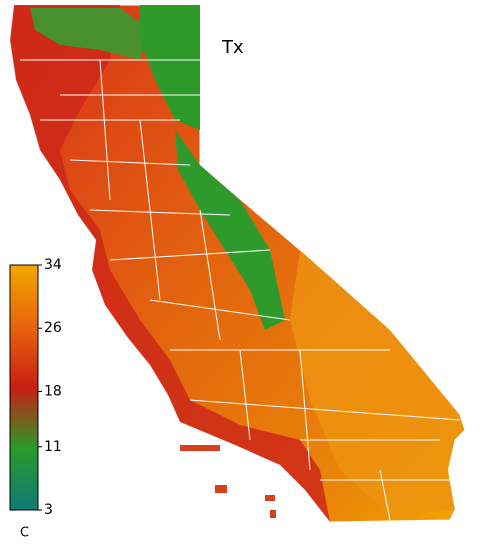  Describe the element at coordinates (53, 447) in the screenshot. I see `colorbar-tick-label: 11` at that location.